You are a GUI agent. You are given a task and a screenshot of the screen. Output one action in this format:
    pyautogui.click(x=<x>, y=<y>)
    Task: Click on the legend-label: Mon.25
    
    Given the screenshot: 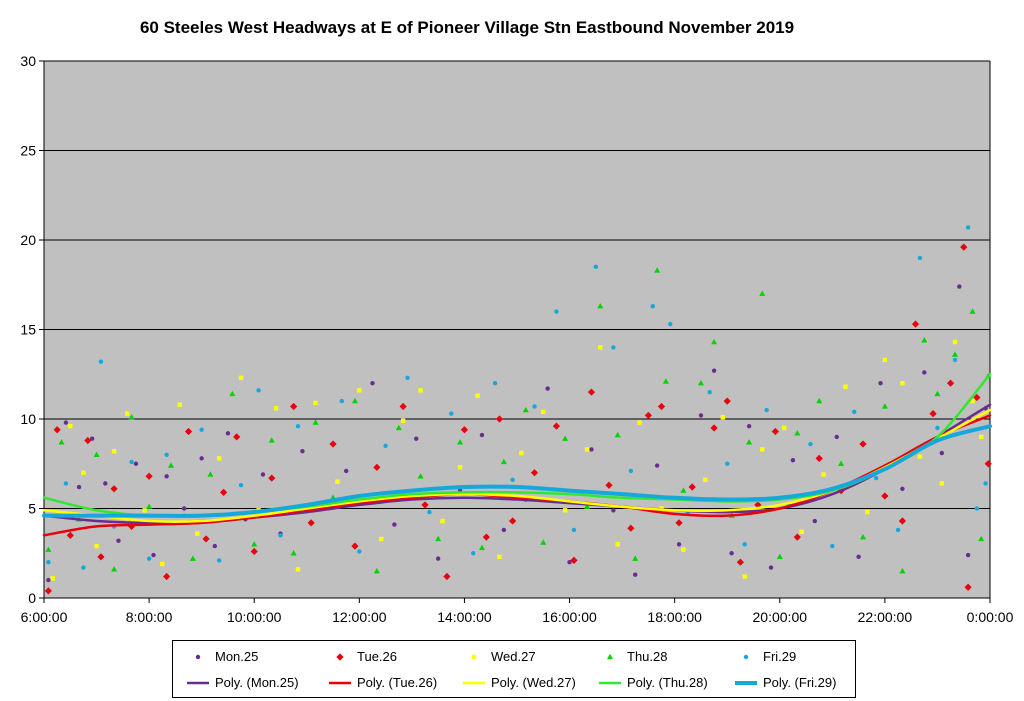 What is the action you would take?
    pyautogui.click(x=237, y=656)
    